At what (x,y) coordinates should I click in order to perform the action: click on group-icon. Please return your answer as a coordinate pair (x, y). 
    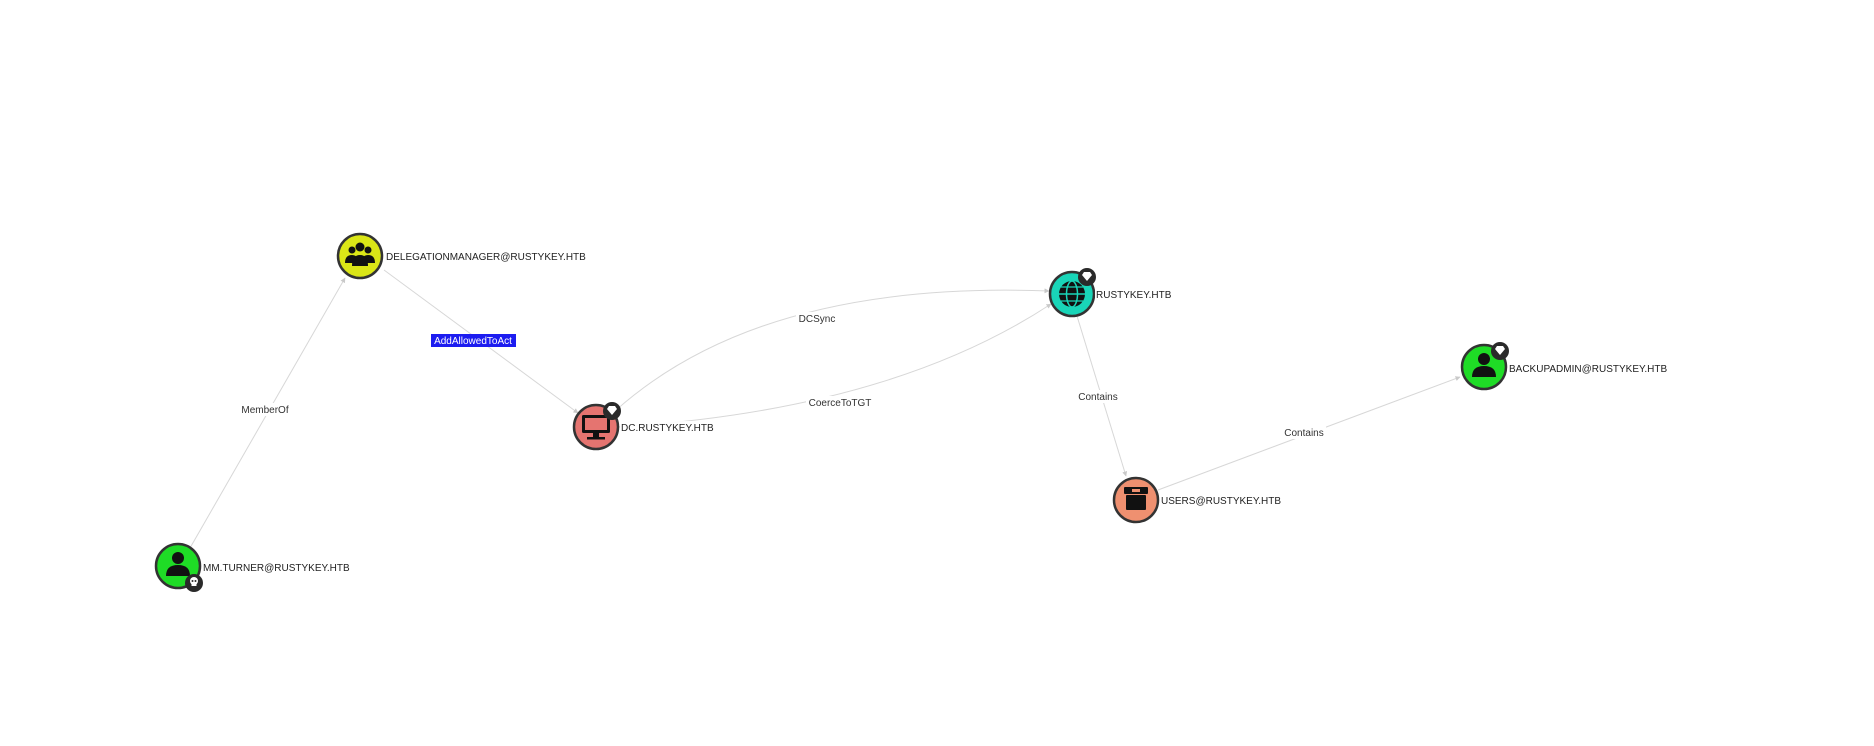
    Looking at the image, I should click on (360, 254).